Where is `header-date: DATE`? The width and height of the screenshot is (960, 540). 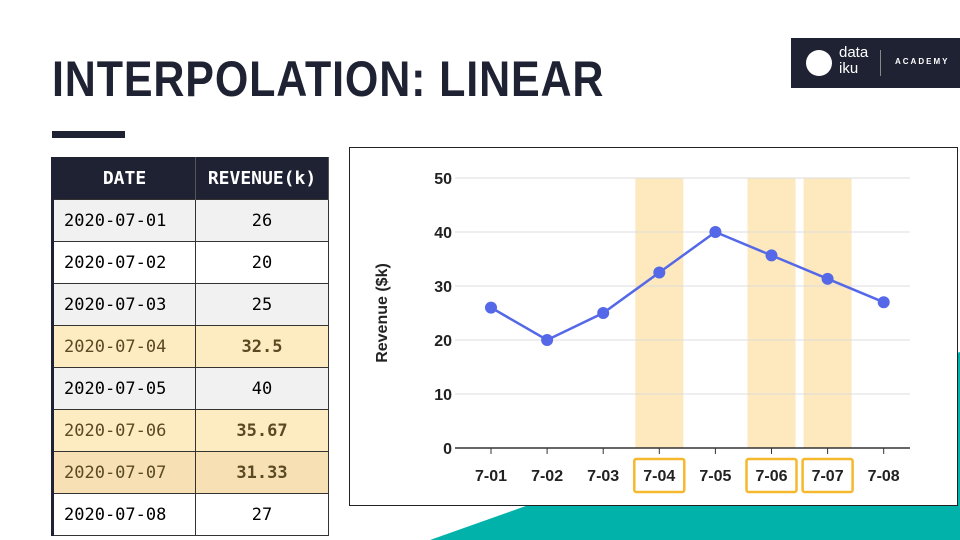 header-date: DATE is located at coordinates (124, 178).